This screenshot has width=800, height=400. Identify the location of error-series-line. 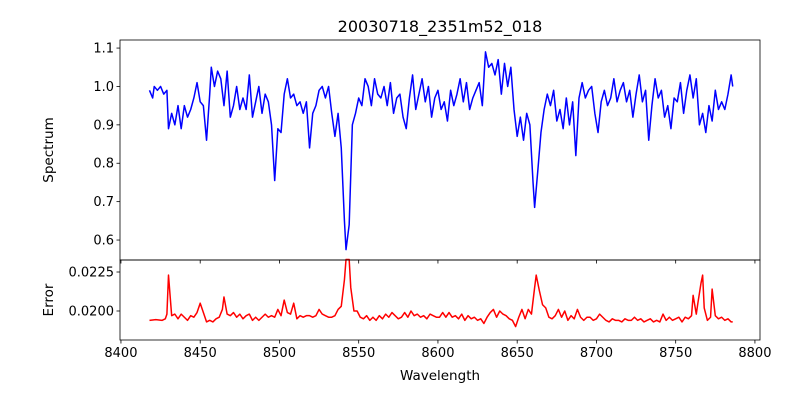
(441, 293).